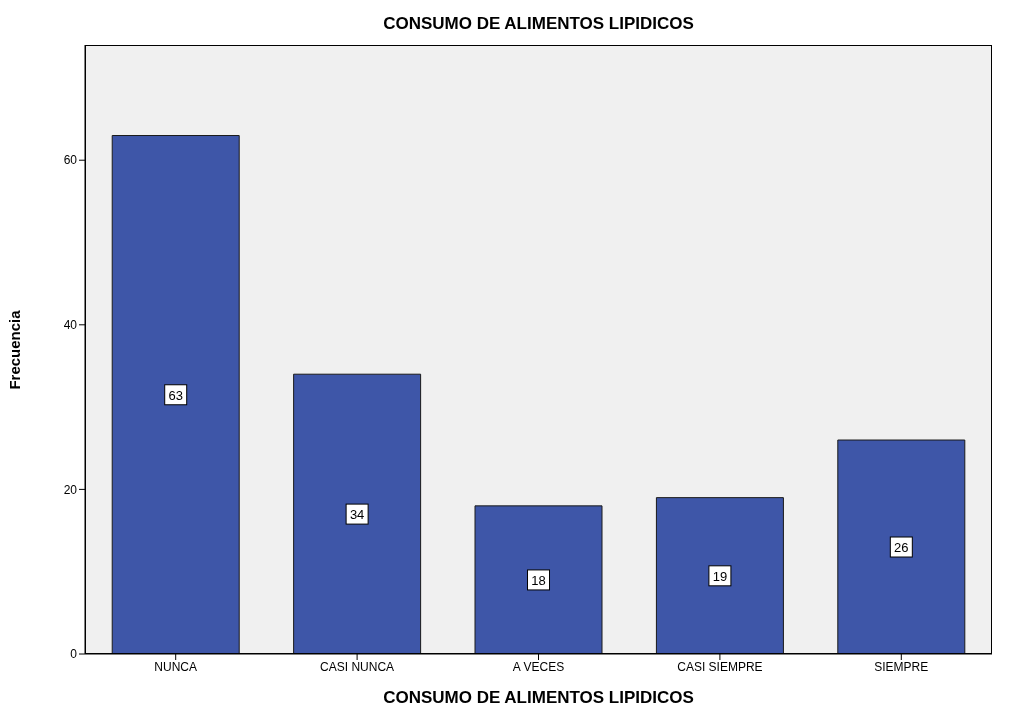 The width and height of the screenshot is (1013, 722). I want to click on data-label: 34, so click(357, 515).